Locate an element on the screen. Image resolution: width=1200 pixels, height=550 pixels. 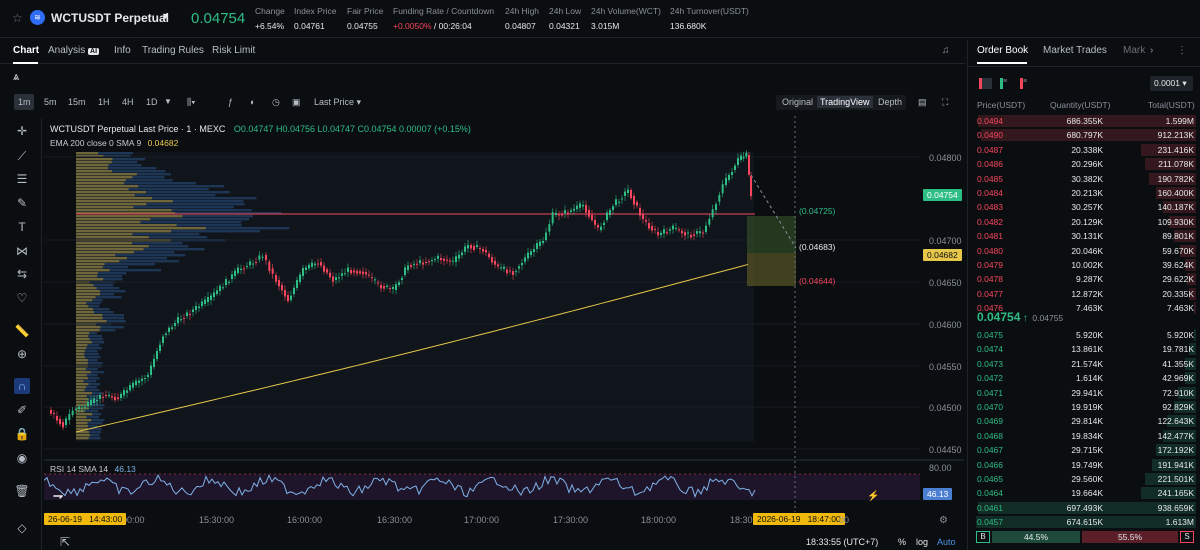
tab-risk-limit: Risk Limit is located at coordinates (234, 50).